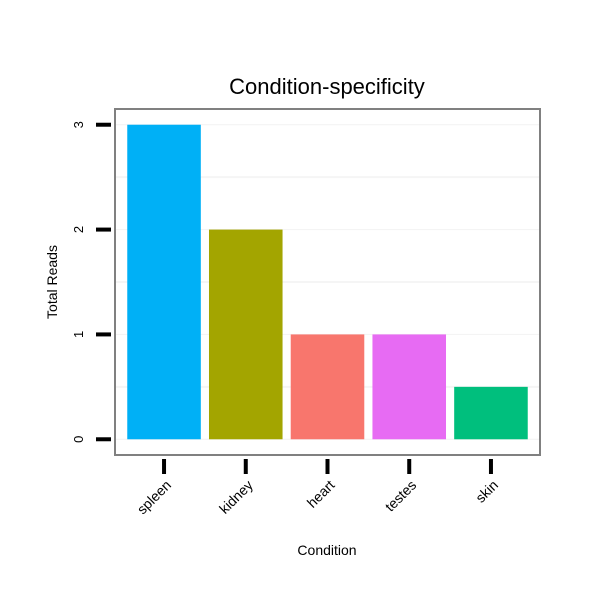 The height and width of the screenshot is (600, 600). Describe the element at coordinates (236, 497) in the screenshot. I see `x-tick-label: kidney` at that location.